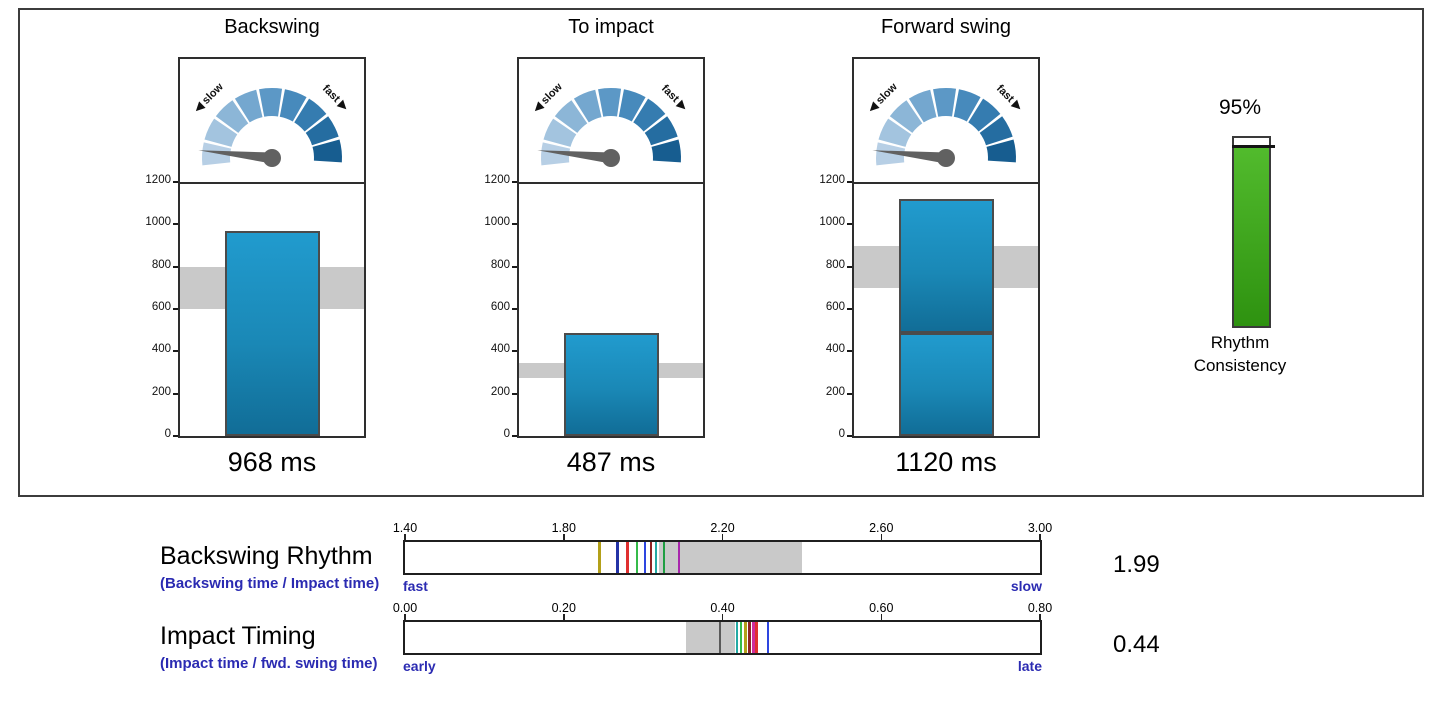 The image size is (1440, 714). I want to click on scale-tick-label: 0.40, so click(722, 608).